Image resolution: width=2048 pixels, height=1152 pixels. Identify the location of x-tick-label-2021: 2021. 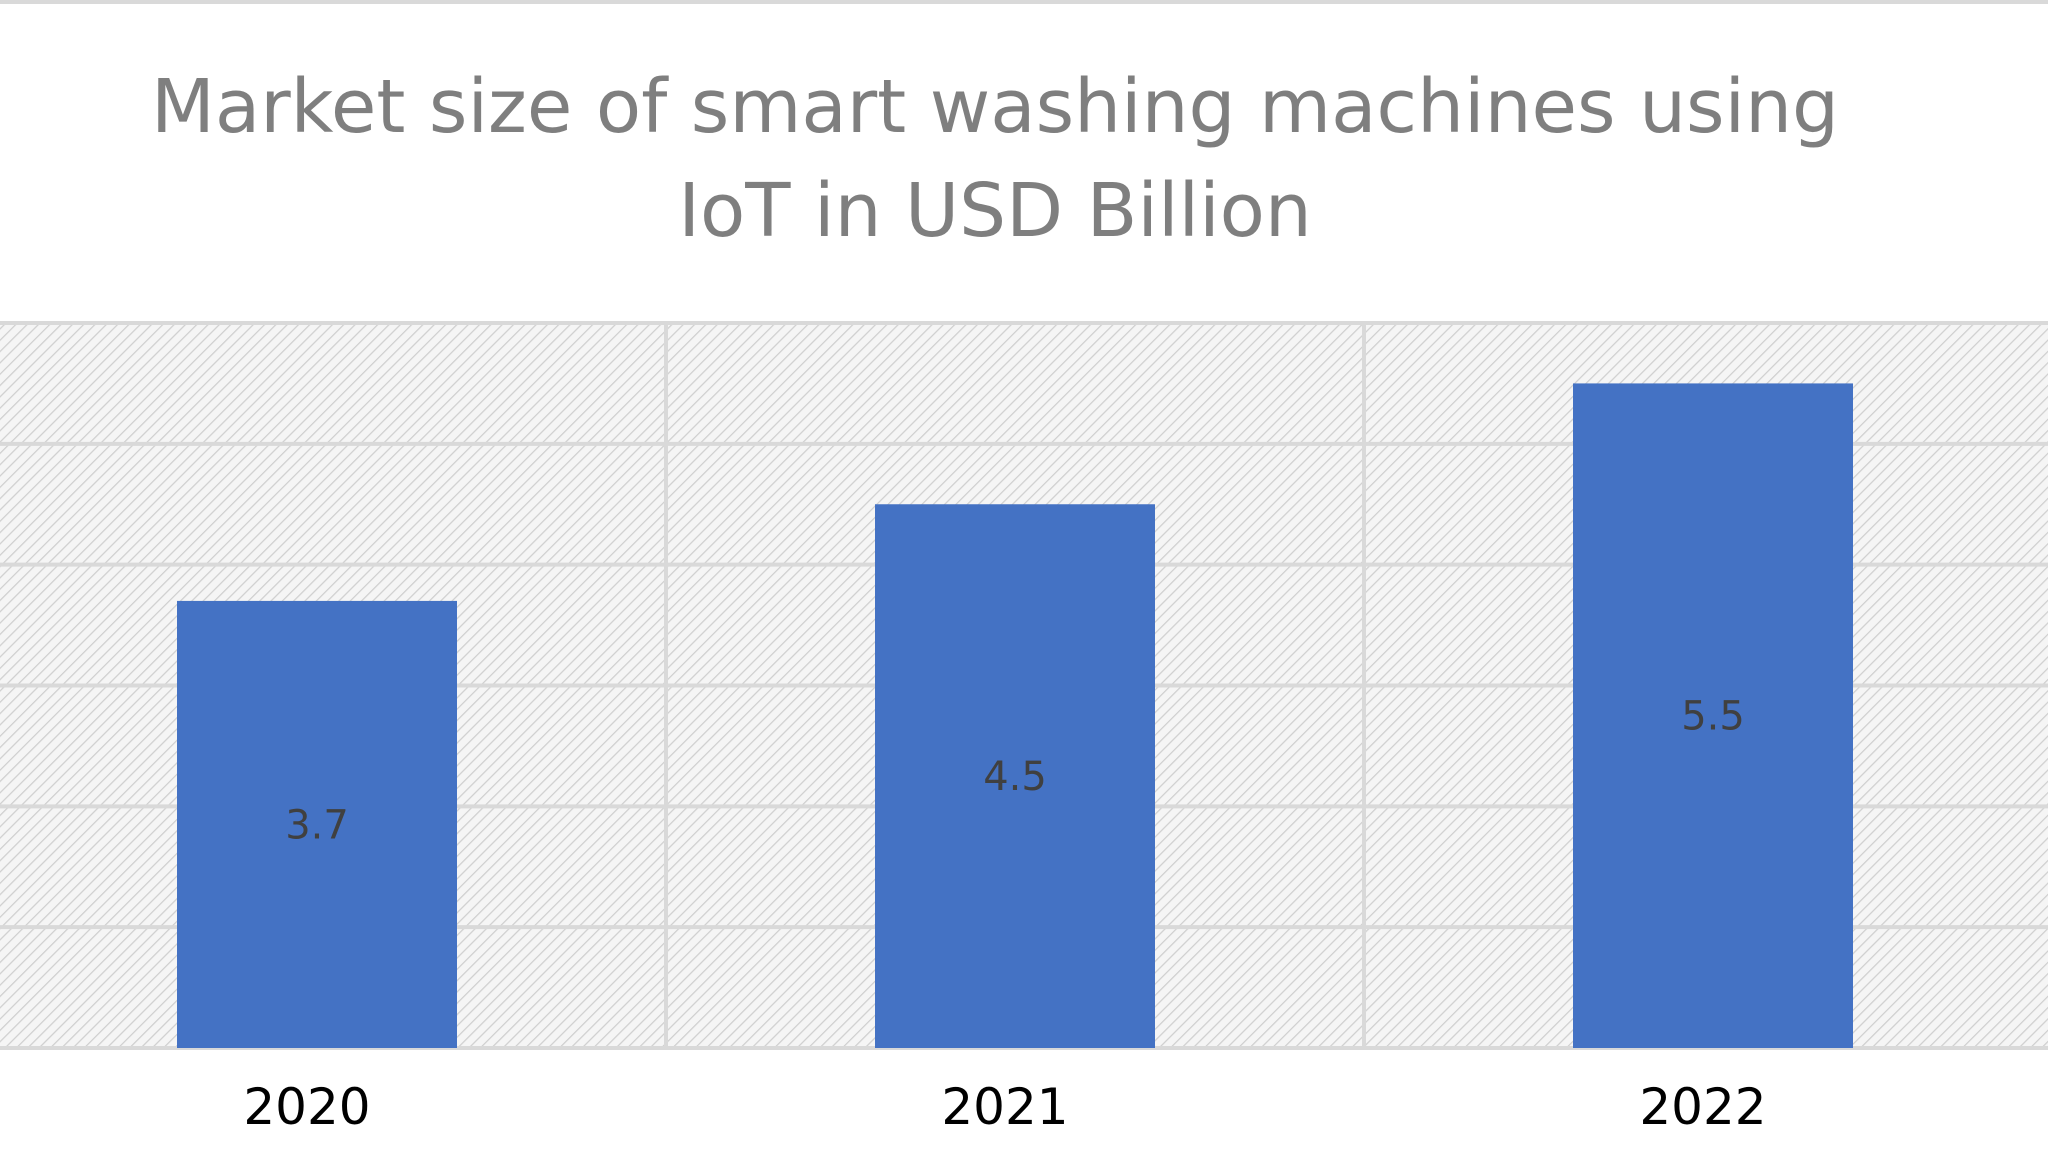
(1004, 1107).